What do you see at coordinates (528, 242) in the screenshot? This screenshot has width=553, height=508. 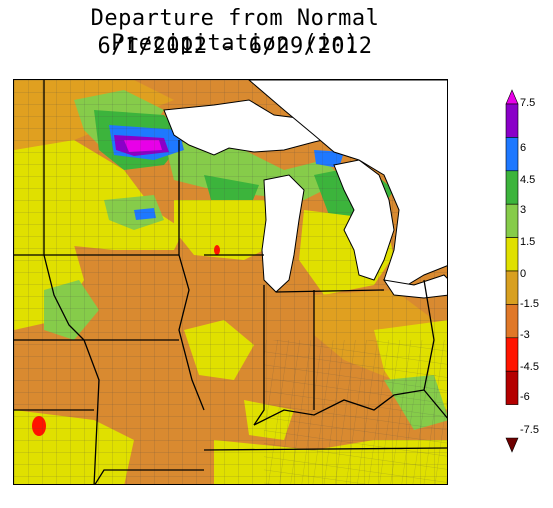 I see `legend-label: 1.5` at bounding box center [528, 242].